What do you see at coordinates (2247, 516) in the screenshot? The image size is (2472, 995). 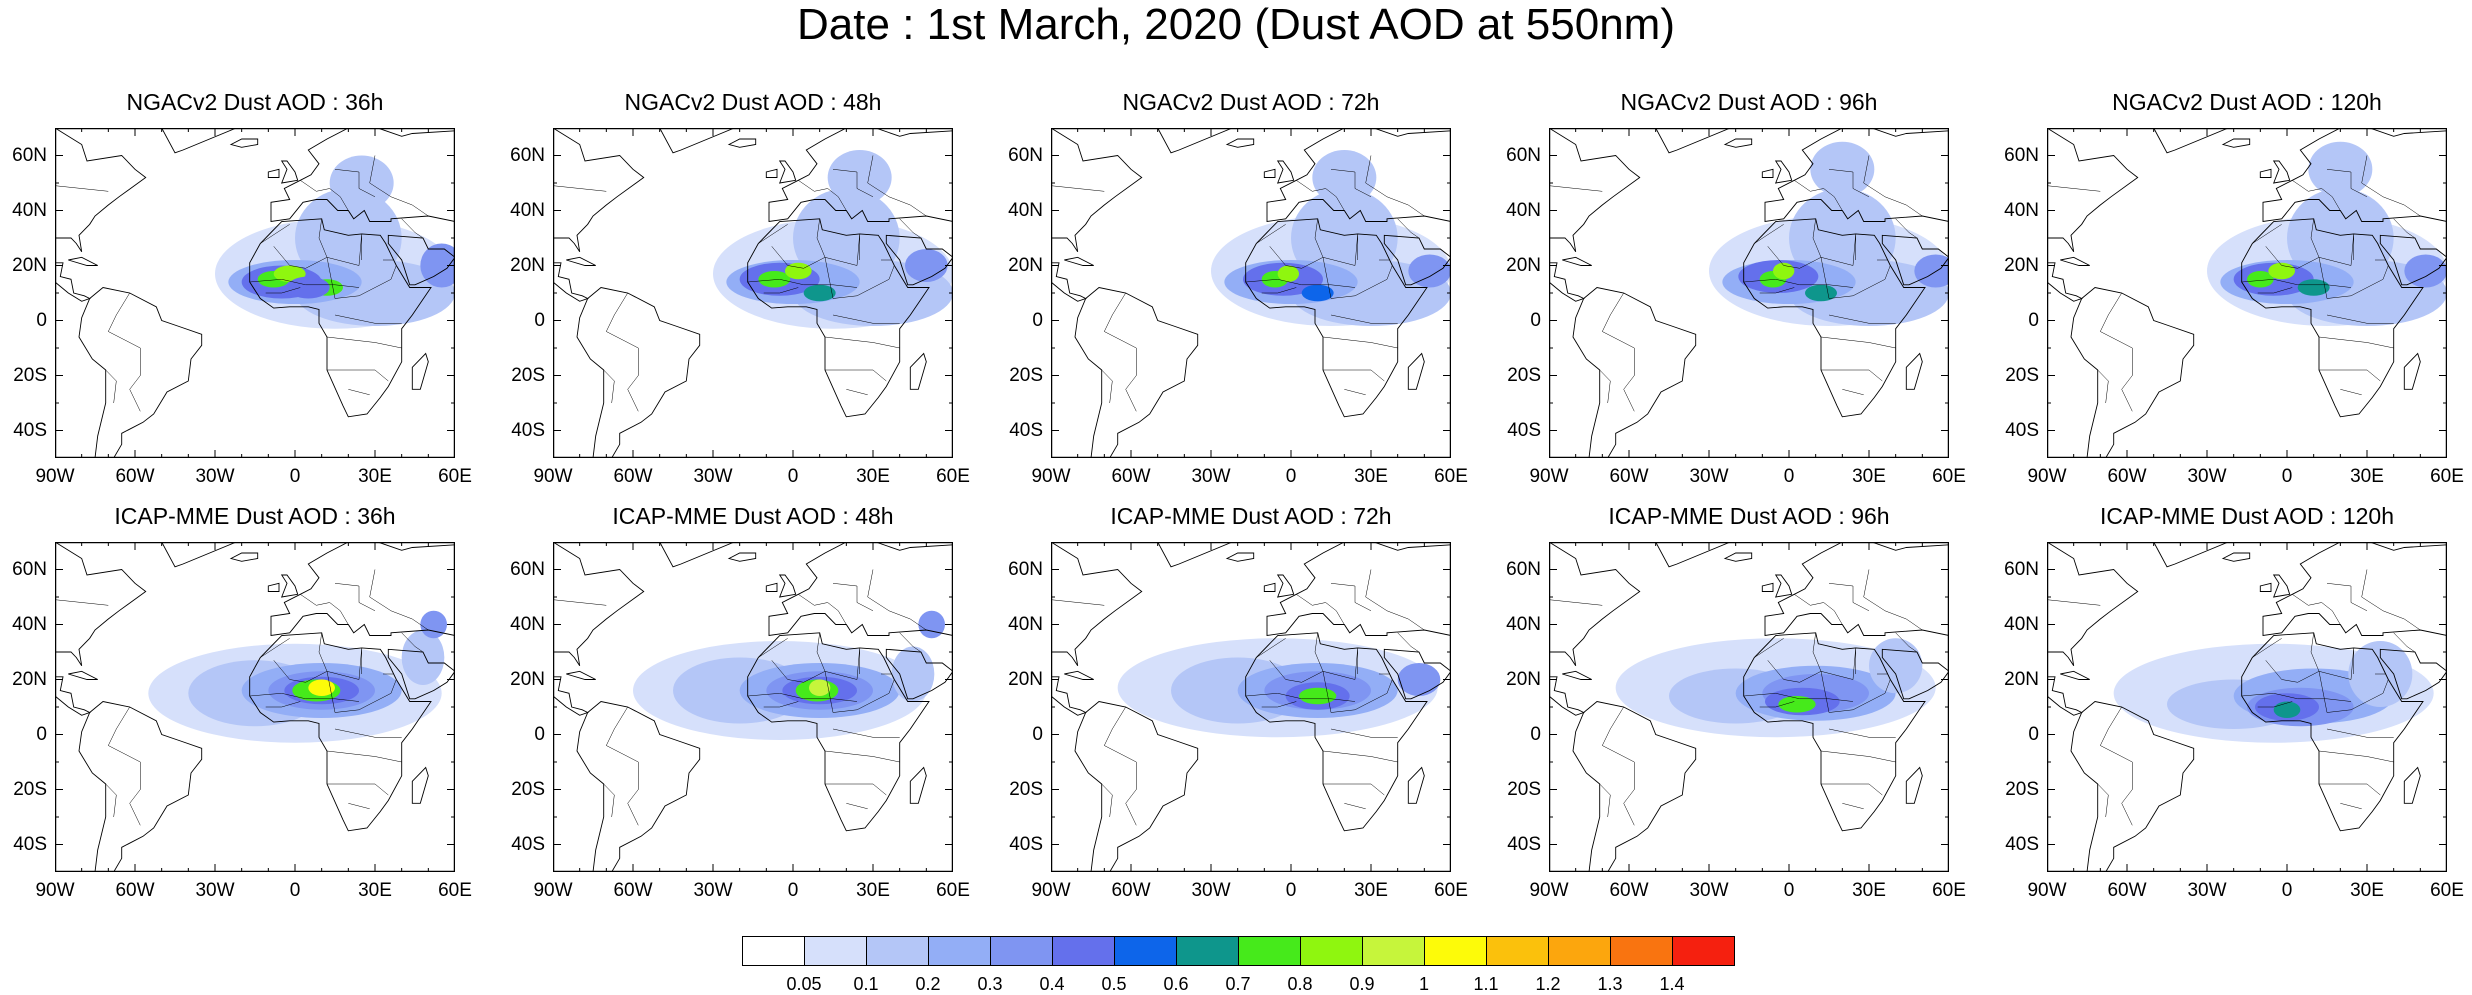 I see `panel-title: ICAP-MME Dust AOD : 120h` at bounding box center [2247, 516].